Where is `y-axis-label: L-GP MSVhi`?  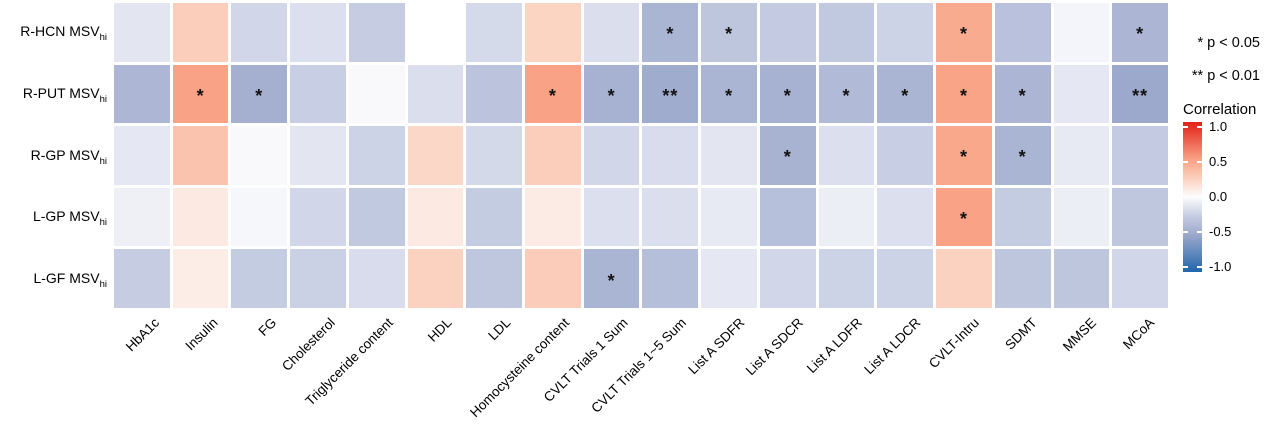 y-axis-label: L-GP MSVhi is located at coordinates (53, 218).